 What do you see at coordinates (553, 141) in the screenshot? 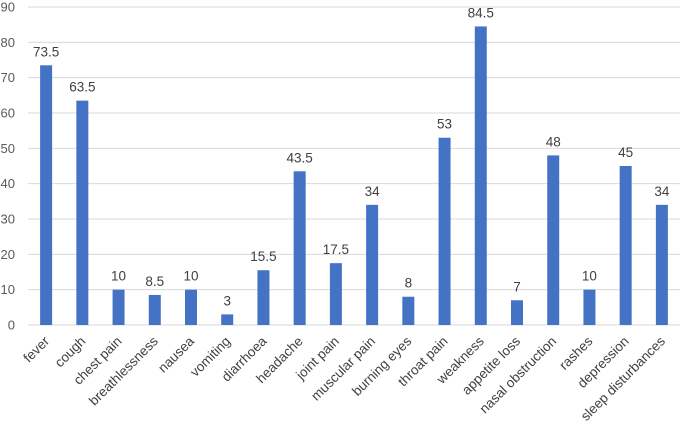
I see `data-label: 48` at bounding box center [553, 141].